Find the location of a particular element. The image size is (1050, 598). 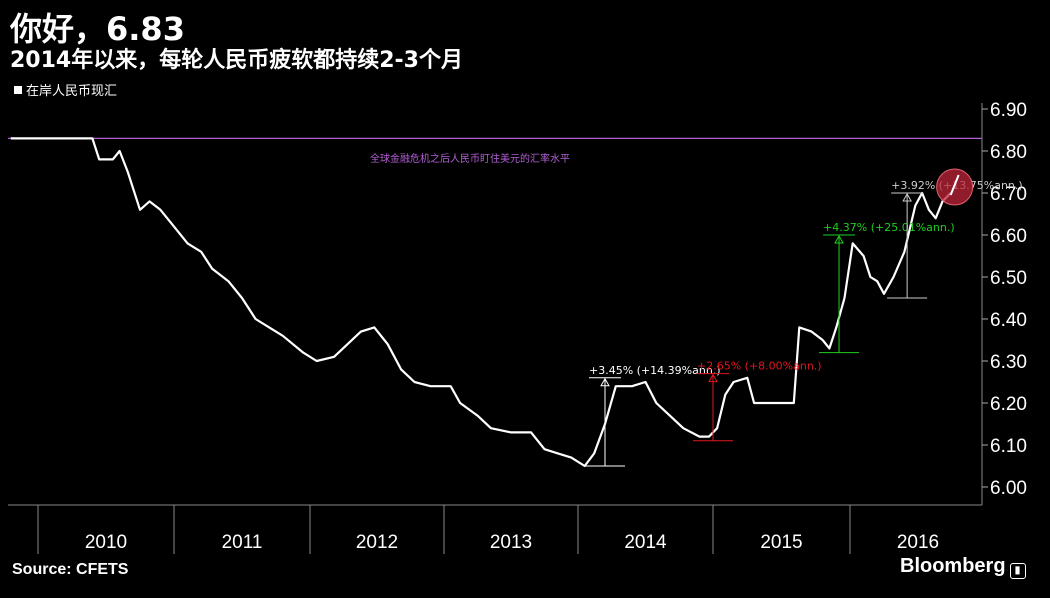

legend: 在岸人民币现汇 is located at coordinates (65, 89).